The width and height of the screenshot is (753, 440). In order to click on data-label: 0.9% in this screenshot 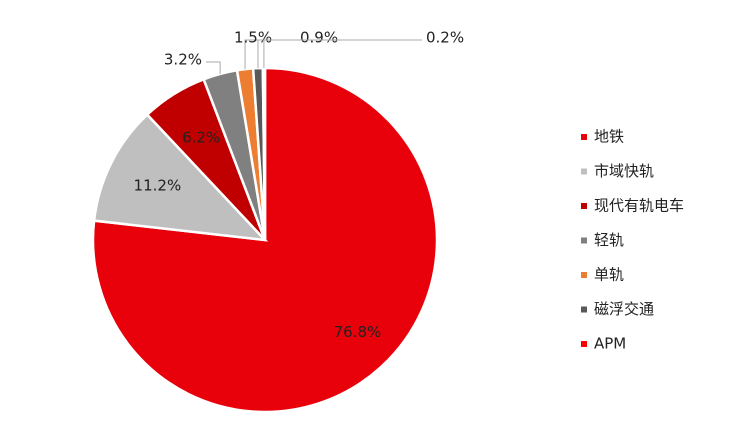, I will do `click(319, 38)`.